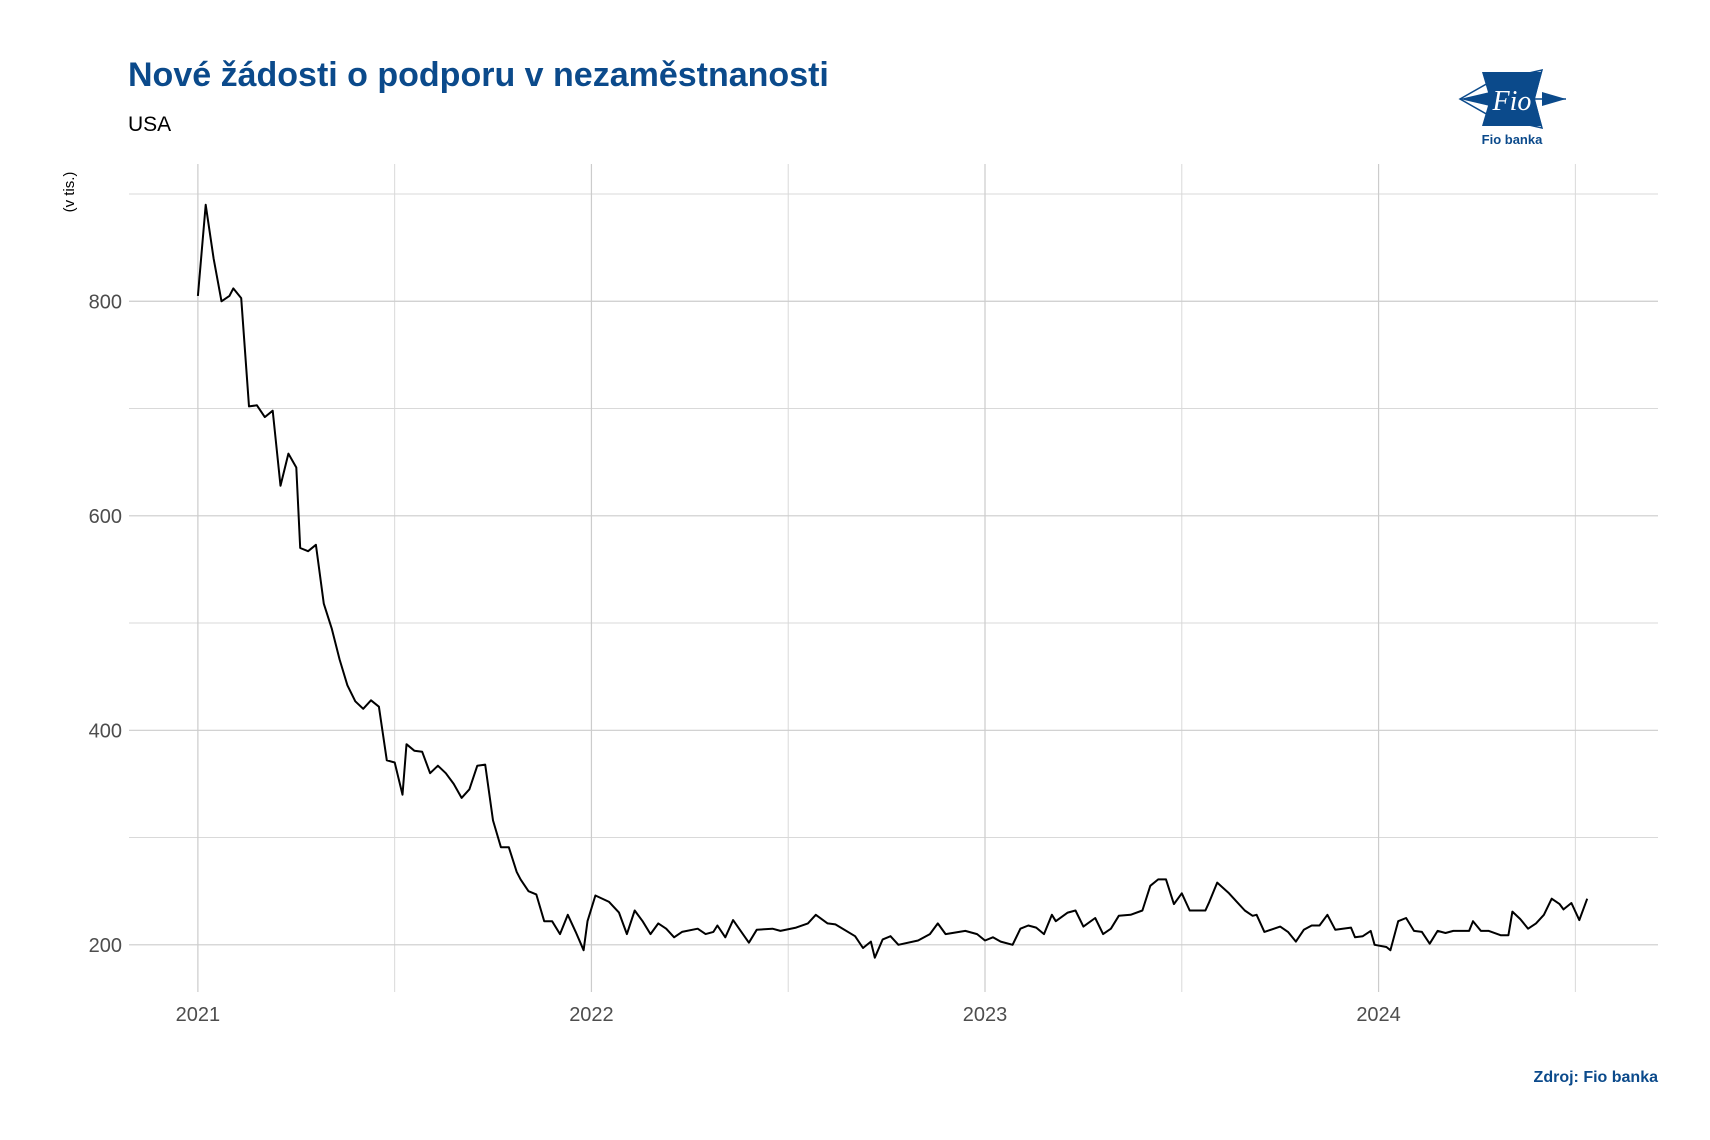  I want to click on chart-title: Nové žádosti o podporu v nezaměstnanosti, so click(478, 75).